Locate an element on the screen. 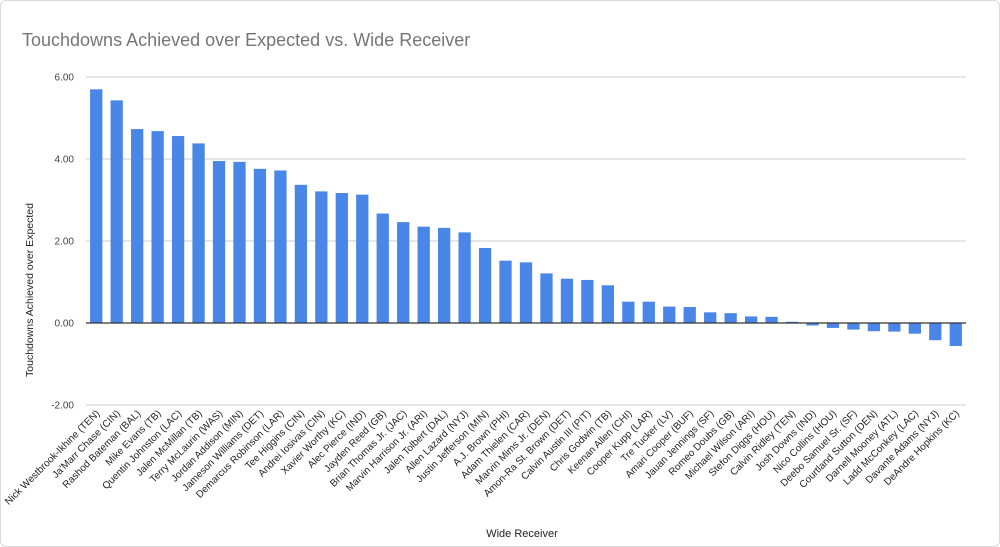  x-axis-label: Wide Receiver is located at coordinates (522, 534).